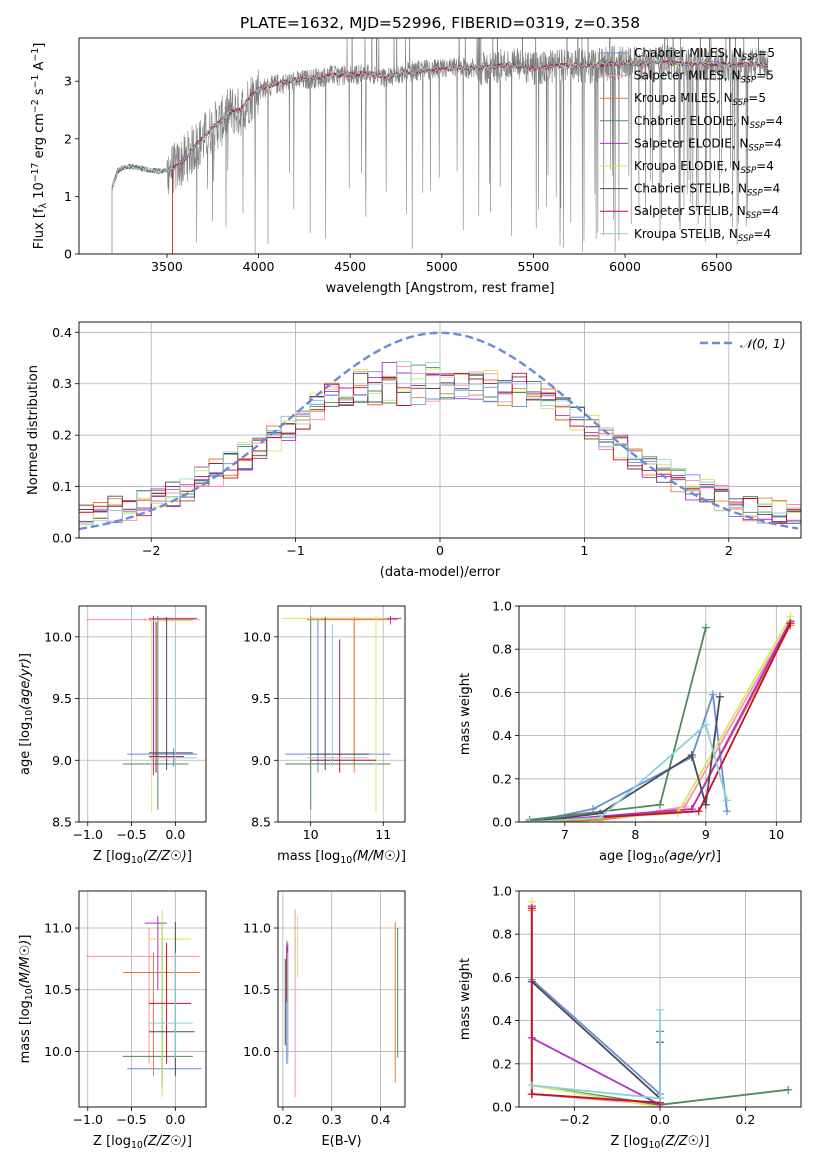  Describe the element at coordinates (502, 778) in the screenshot. I see `weight-vs-age-ytick-label: 0.2` at that location.